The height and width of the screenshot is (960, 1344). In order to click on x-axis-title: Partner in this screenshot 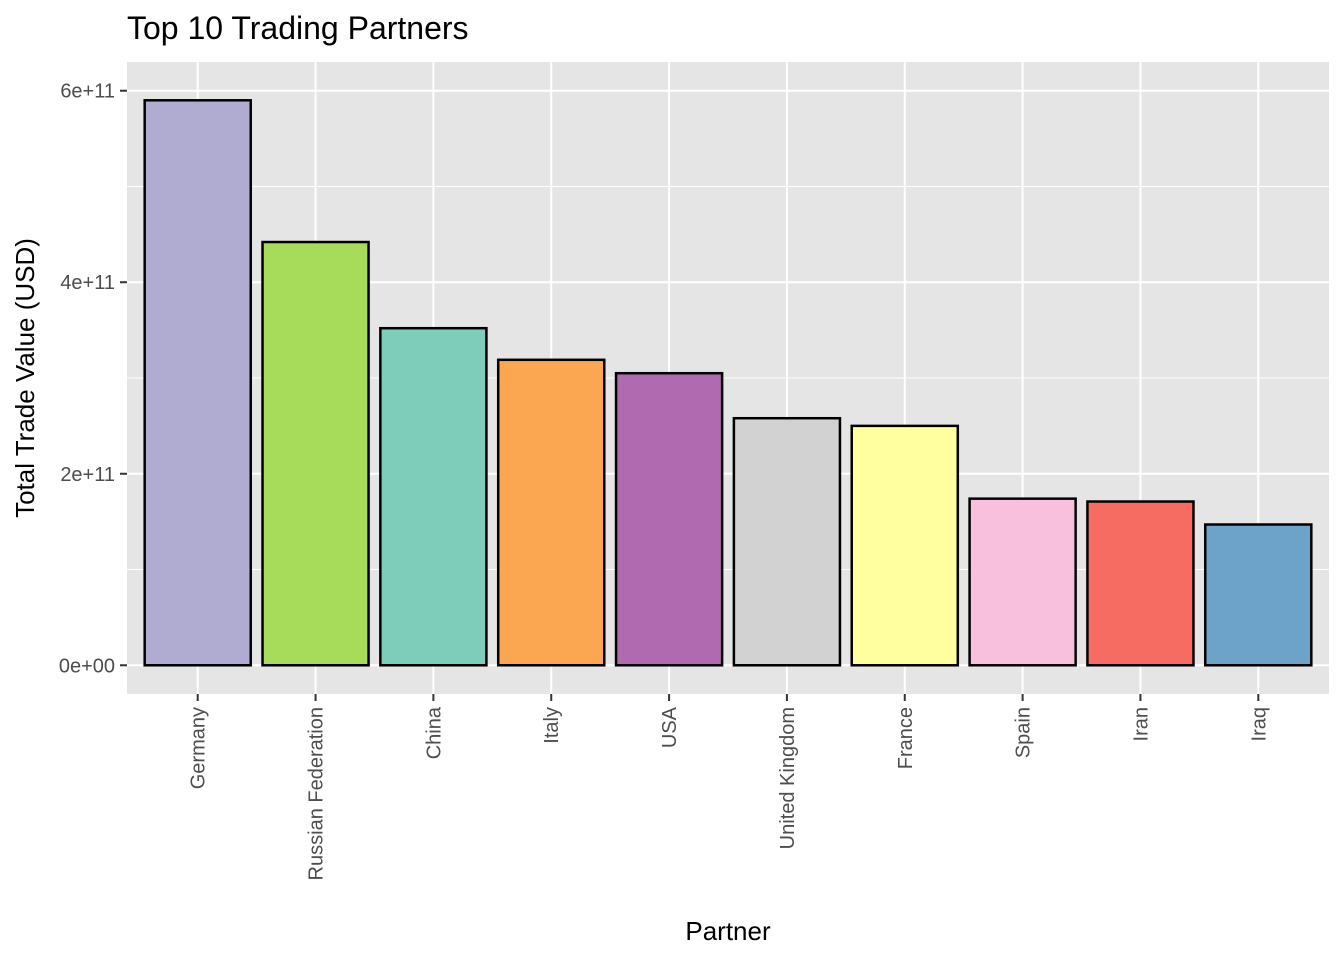, I will do `click(728, 931)`.